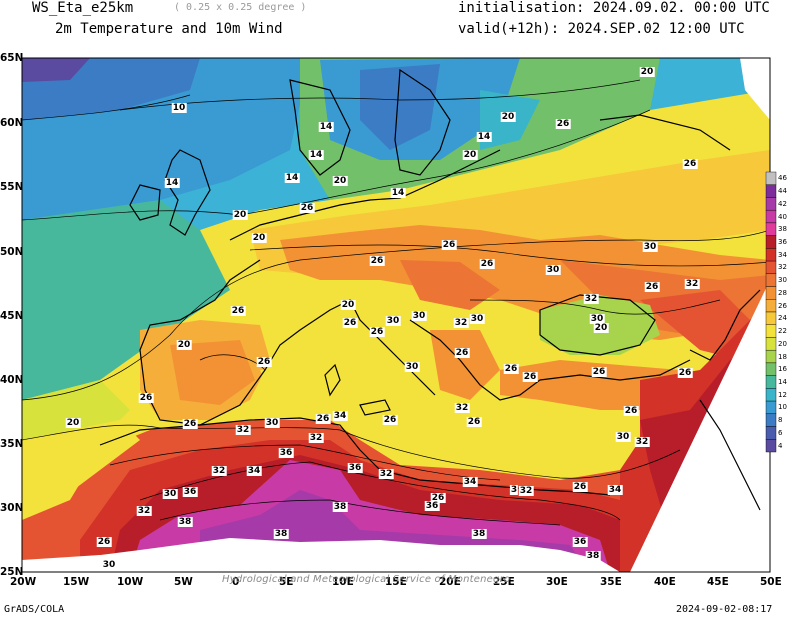  What do you see at coordinates (782, 267) in the screenshot?
I see `colorbar-label: 32` at bounding box center [782, 267].